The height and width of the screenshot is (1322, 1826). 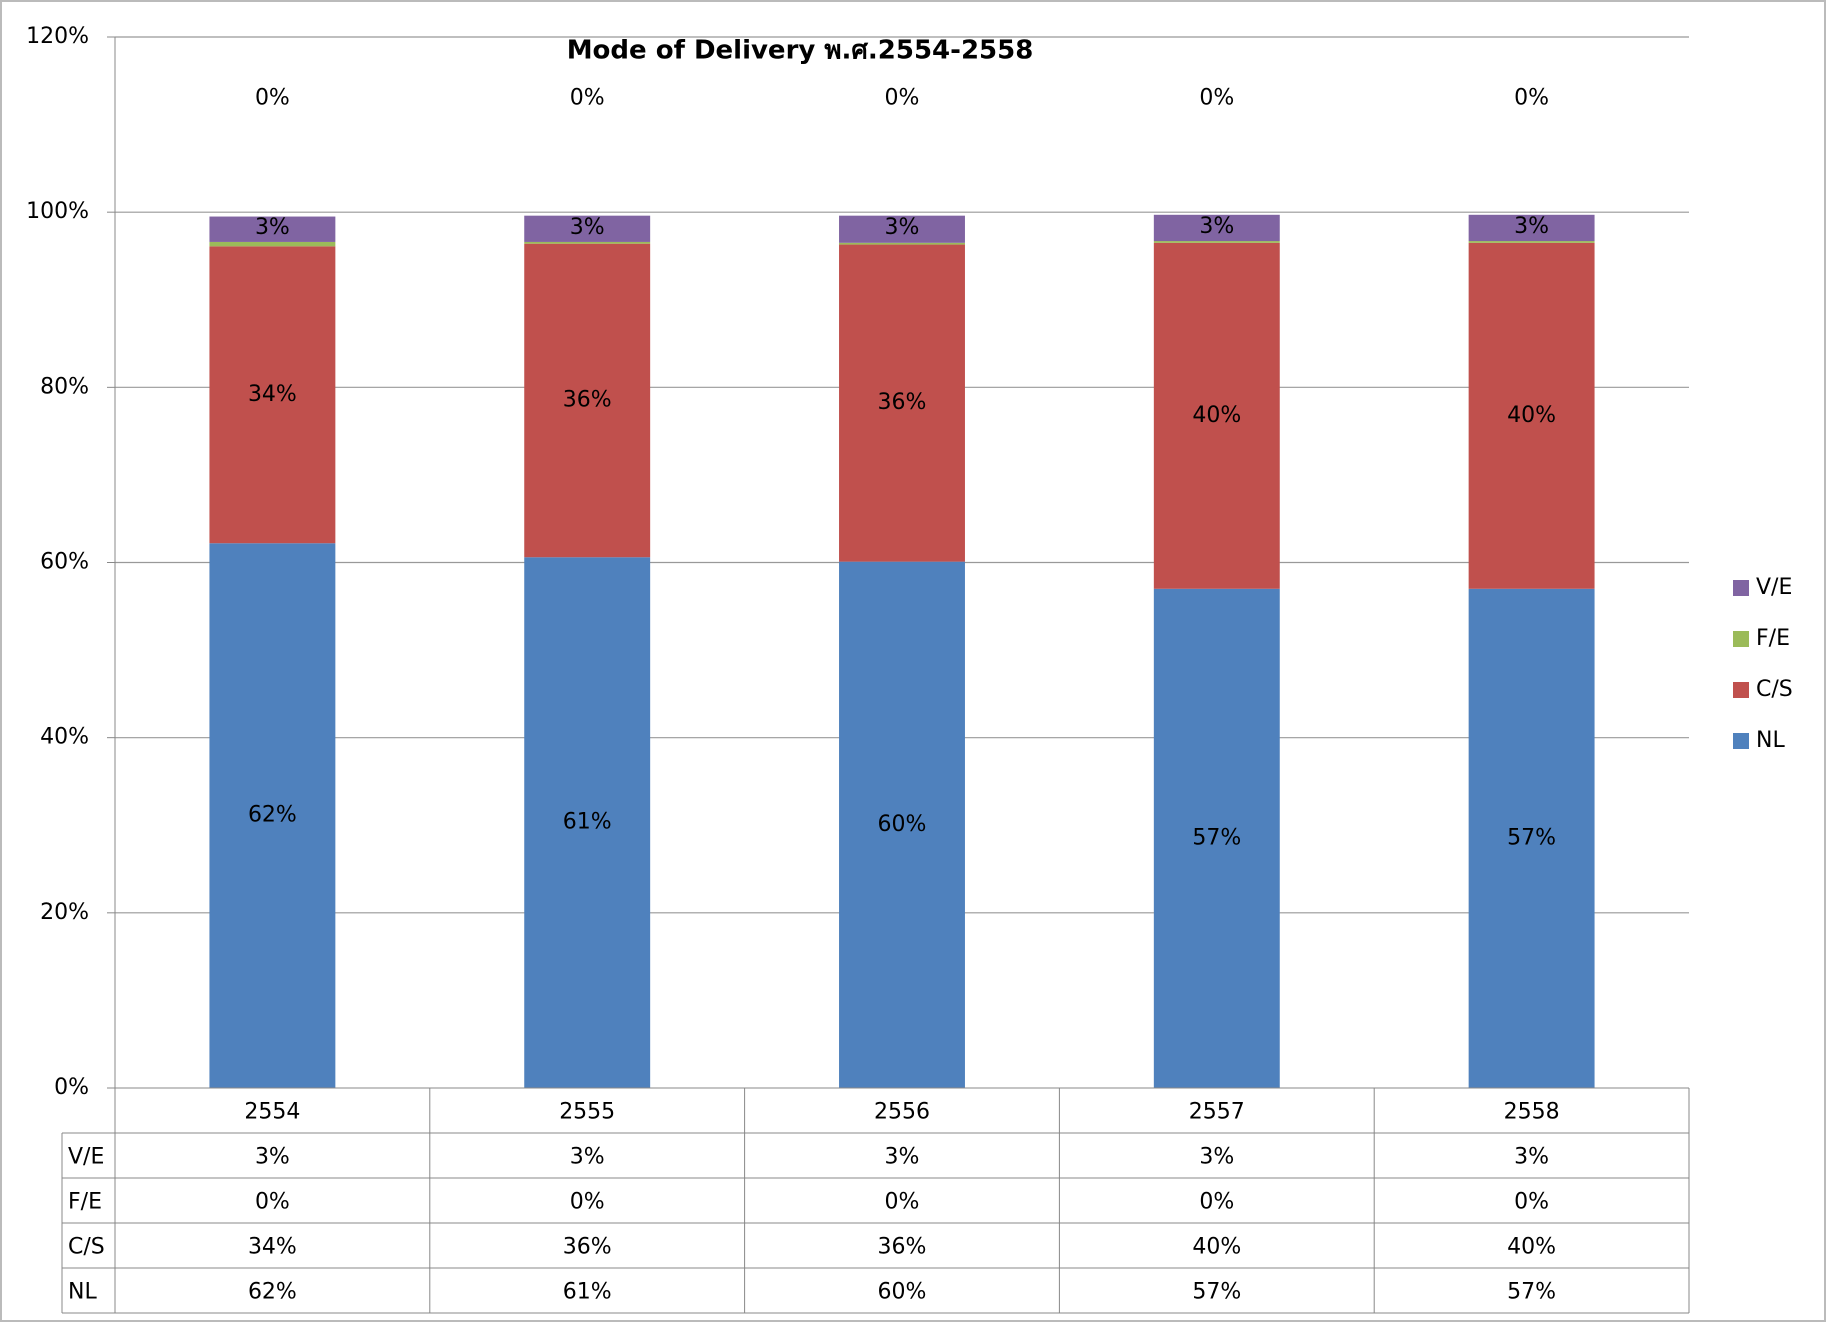 What do you see at coordinates (1773, 638) in the screenshot?
I see `legend-label: F/E` at bounding box center [1773, 638].